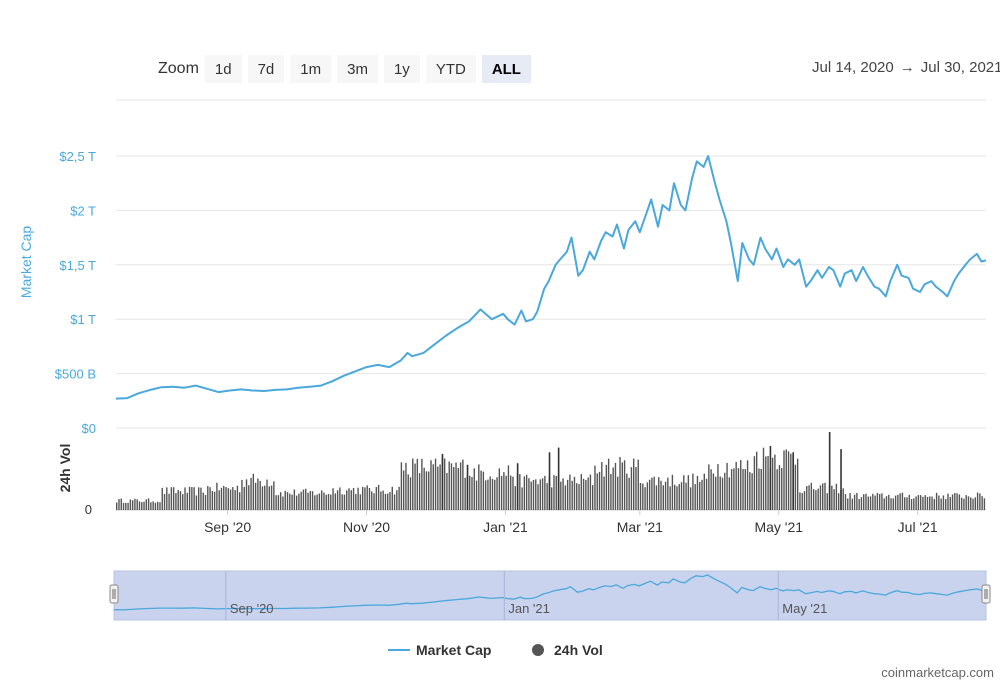  Describe the element at coordinates (357, 69) in the screenshot. I see `zoom-3m-button: 3m` at that location.